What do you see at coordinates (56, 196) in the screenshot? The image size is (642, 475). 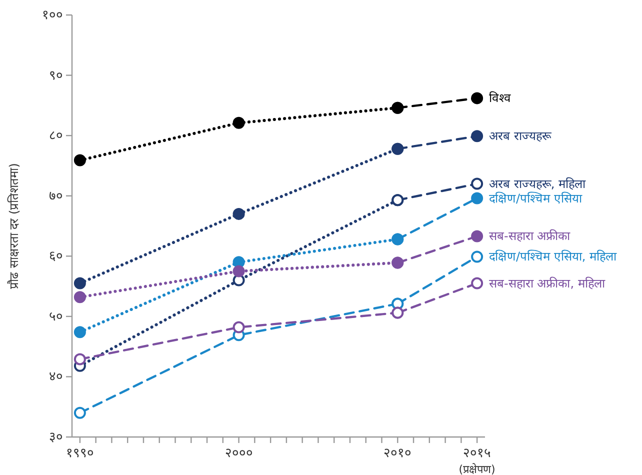 I see `y-tick-label: ७०` at bounding box center [56, 196].